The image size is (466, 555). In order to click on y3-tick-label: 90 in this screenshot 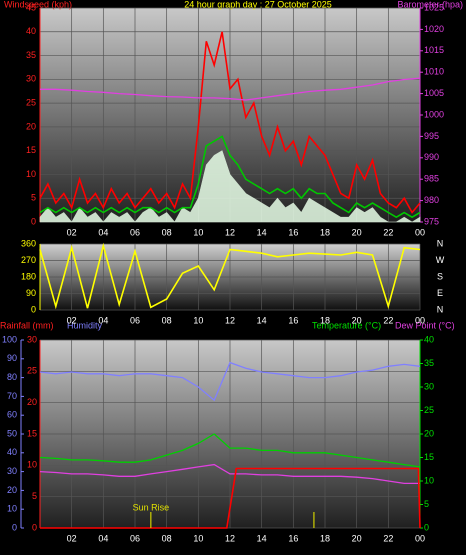, I will do `click(12, 358)`.